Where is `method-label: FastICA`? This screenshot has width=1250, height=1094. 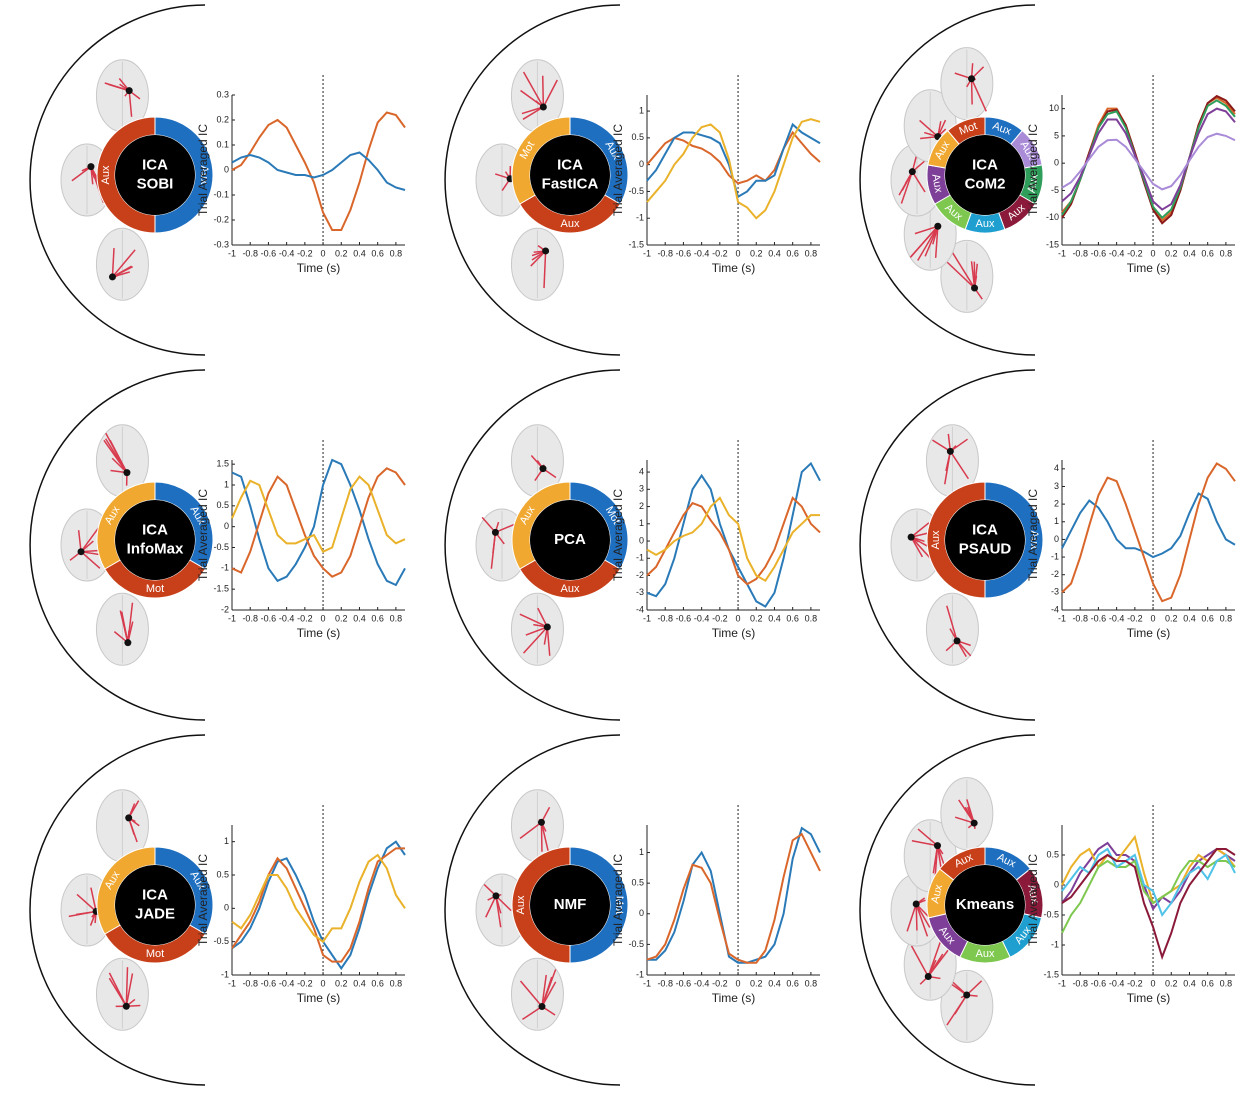
method-label: FastICA is located at coordinates (570, 183).